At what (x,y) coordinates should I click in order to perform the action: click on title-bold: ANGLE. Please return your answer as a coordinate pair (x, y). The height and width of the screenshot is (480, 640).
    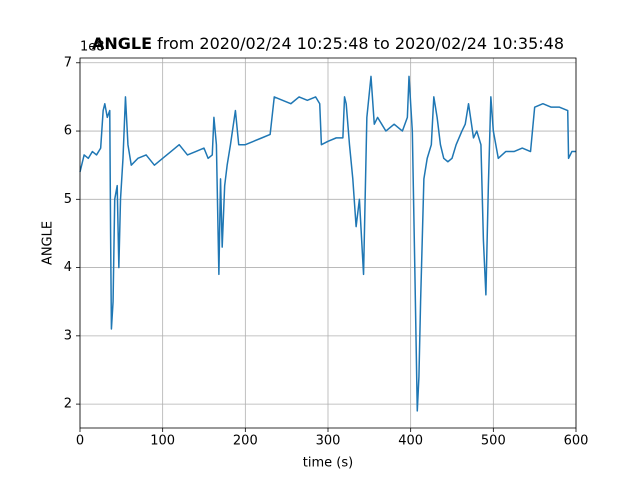
    Looking at the image, I should click on (122, 43).